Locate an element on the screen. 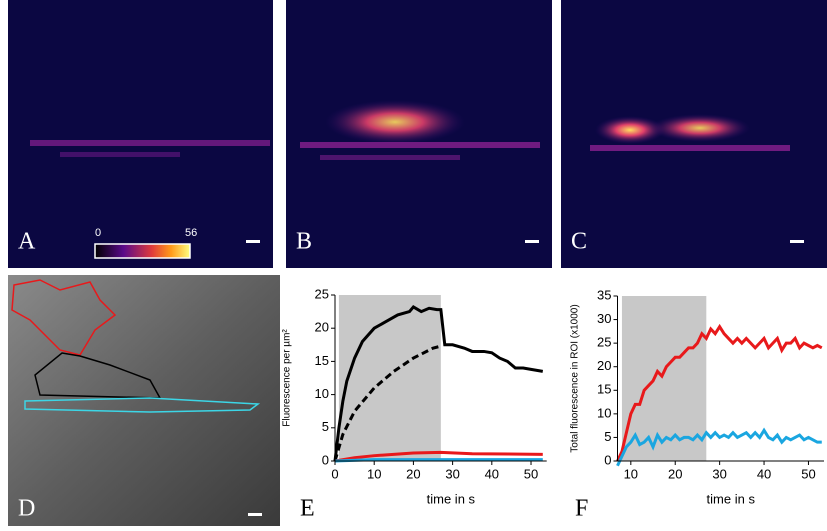  y-axis-label: Fluorescence per µm² is located at coordinates (287, 378).